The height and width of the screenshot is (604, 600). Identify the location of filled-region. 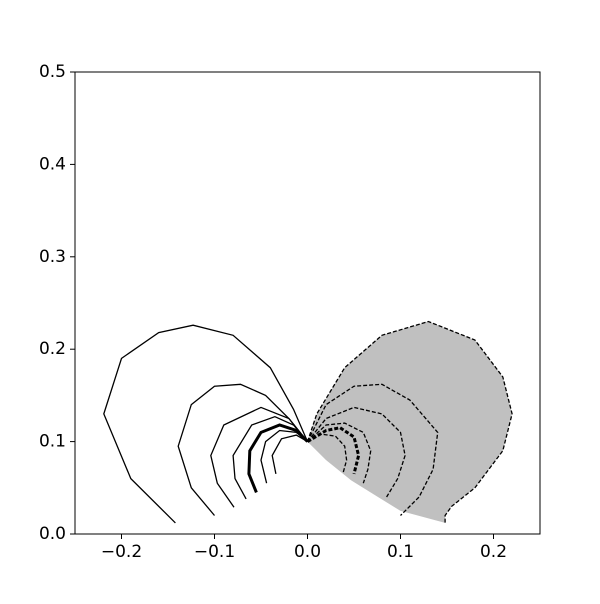
(410, 422).